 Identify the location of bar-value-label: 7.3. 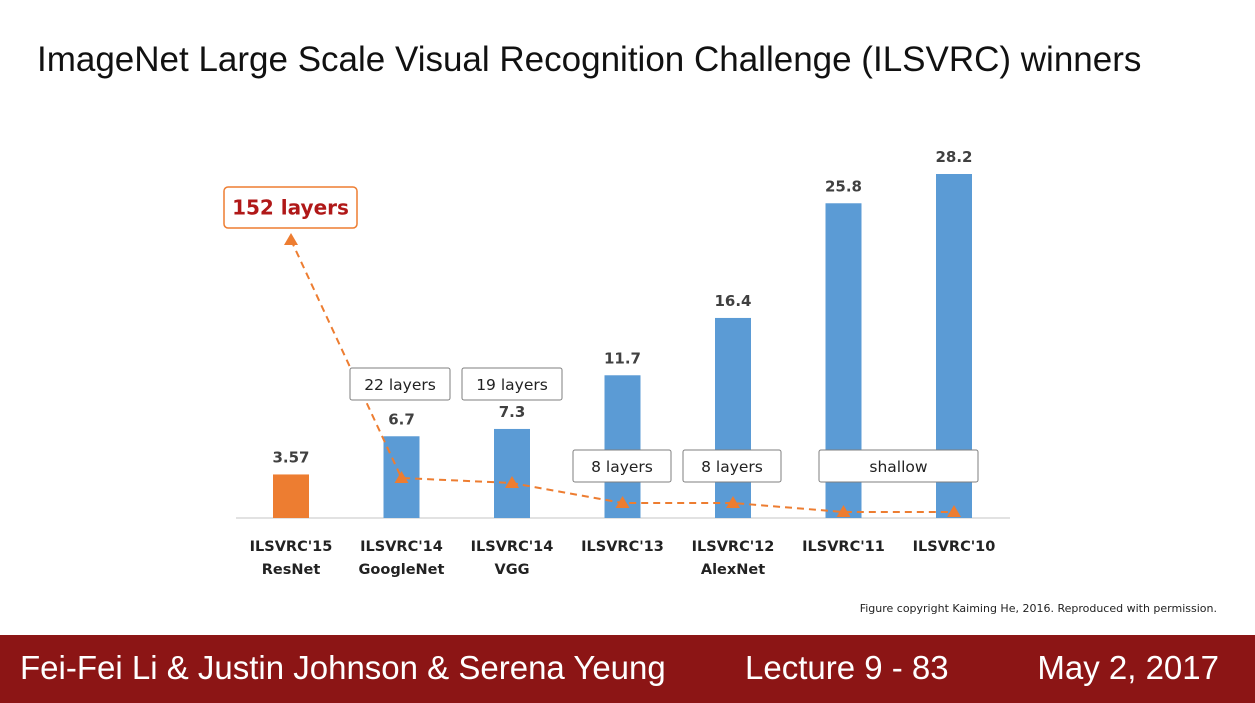
(512, 412).